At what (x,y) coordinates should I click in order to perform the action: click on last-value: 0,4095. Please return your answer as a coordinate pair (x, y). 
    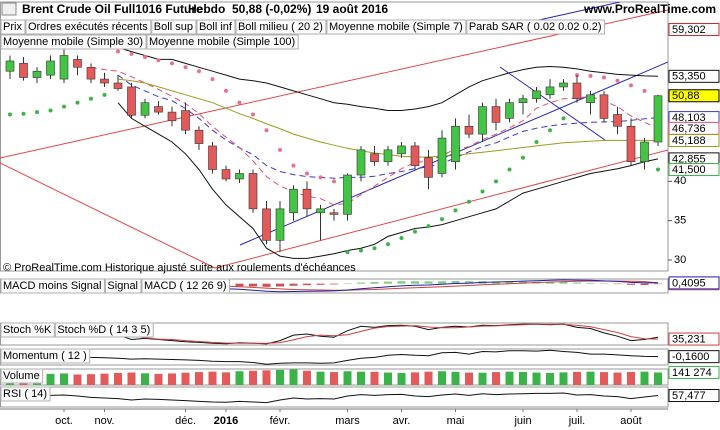
    Looking at the image, I should click on (689, 283).